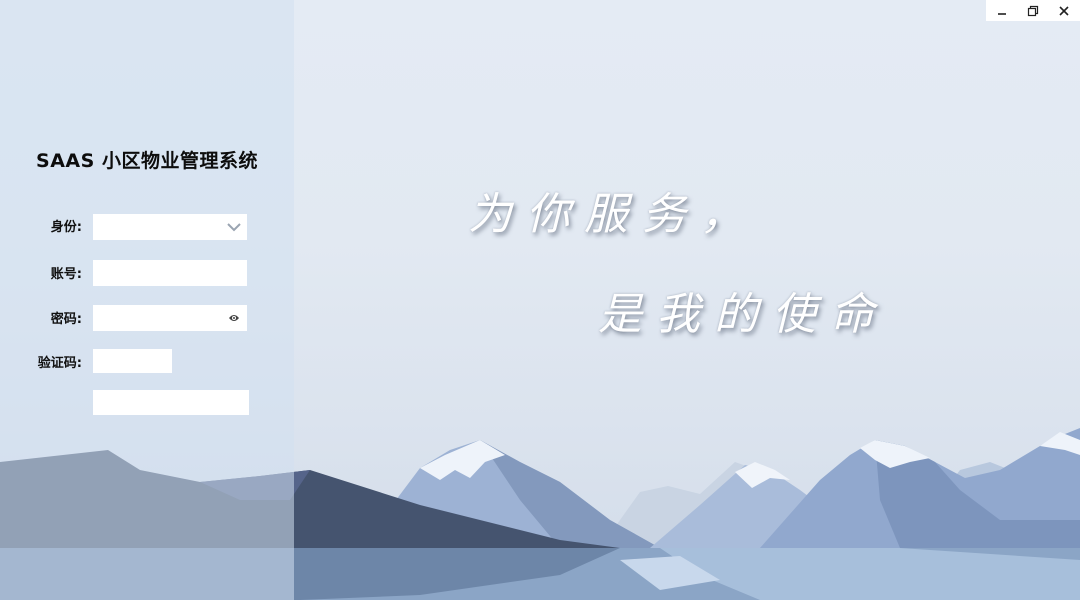 This screenshot has height=600, width=1080. I want to click on account-label: 账号:, so click(66, 274).